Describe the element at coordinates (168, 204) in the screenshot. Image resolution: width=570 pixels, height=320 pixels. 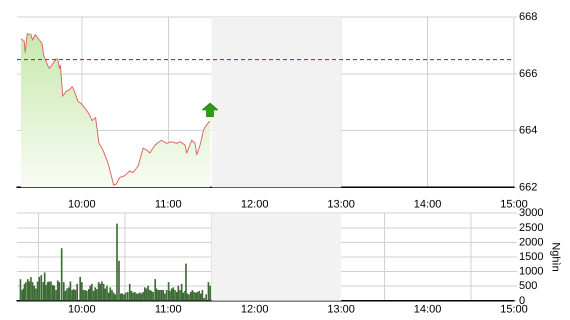
I see `x2-tick-label: 11:00` at that location.